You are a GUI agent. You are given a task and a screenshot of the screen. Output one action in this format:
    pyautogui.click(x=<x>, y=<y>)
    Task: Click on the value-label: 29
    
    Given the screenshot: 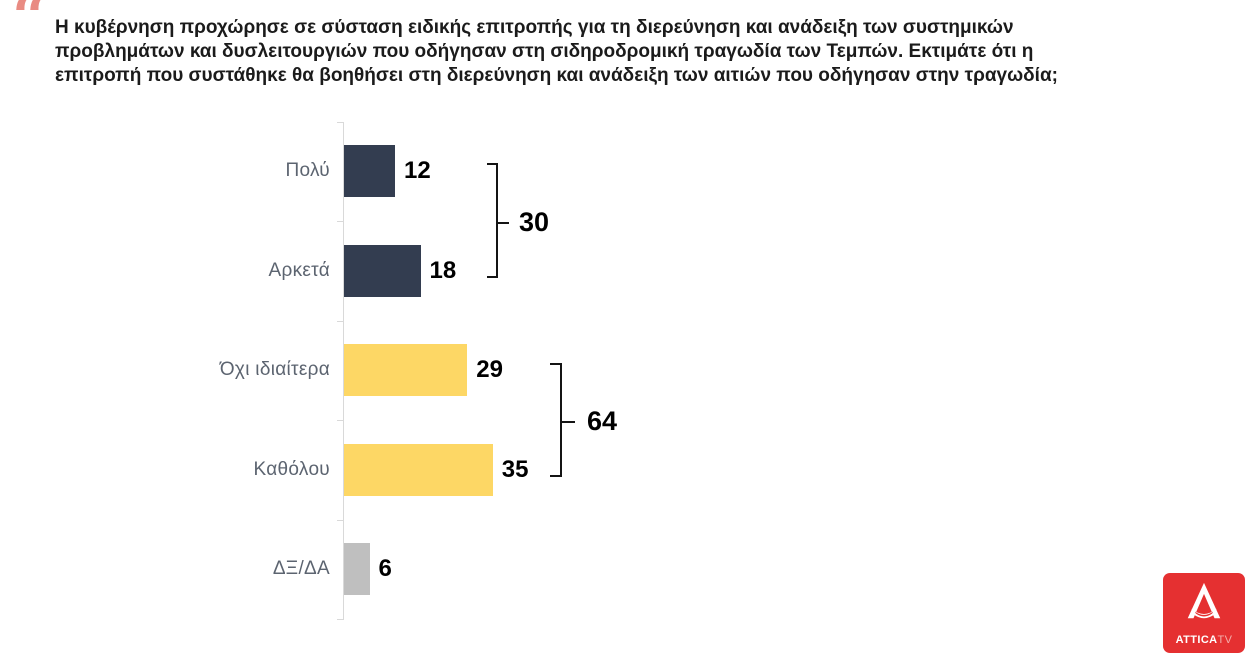 What is the action you would take?
    pyautogui.click(x=489, y=369)
    